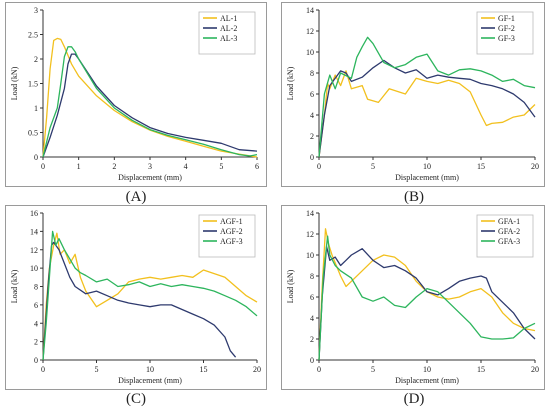  What do you see at coordinates (33, 133) in the screenshot?
I see `y-tick-label: 0.5` at bounding box center [33, 133].